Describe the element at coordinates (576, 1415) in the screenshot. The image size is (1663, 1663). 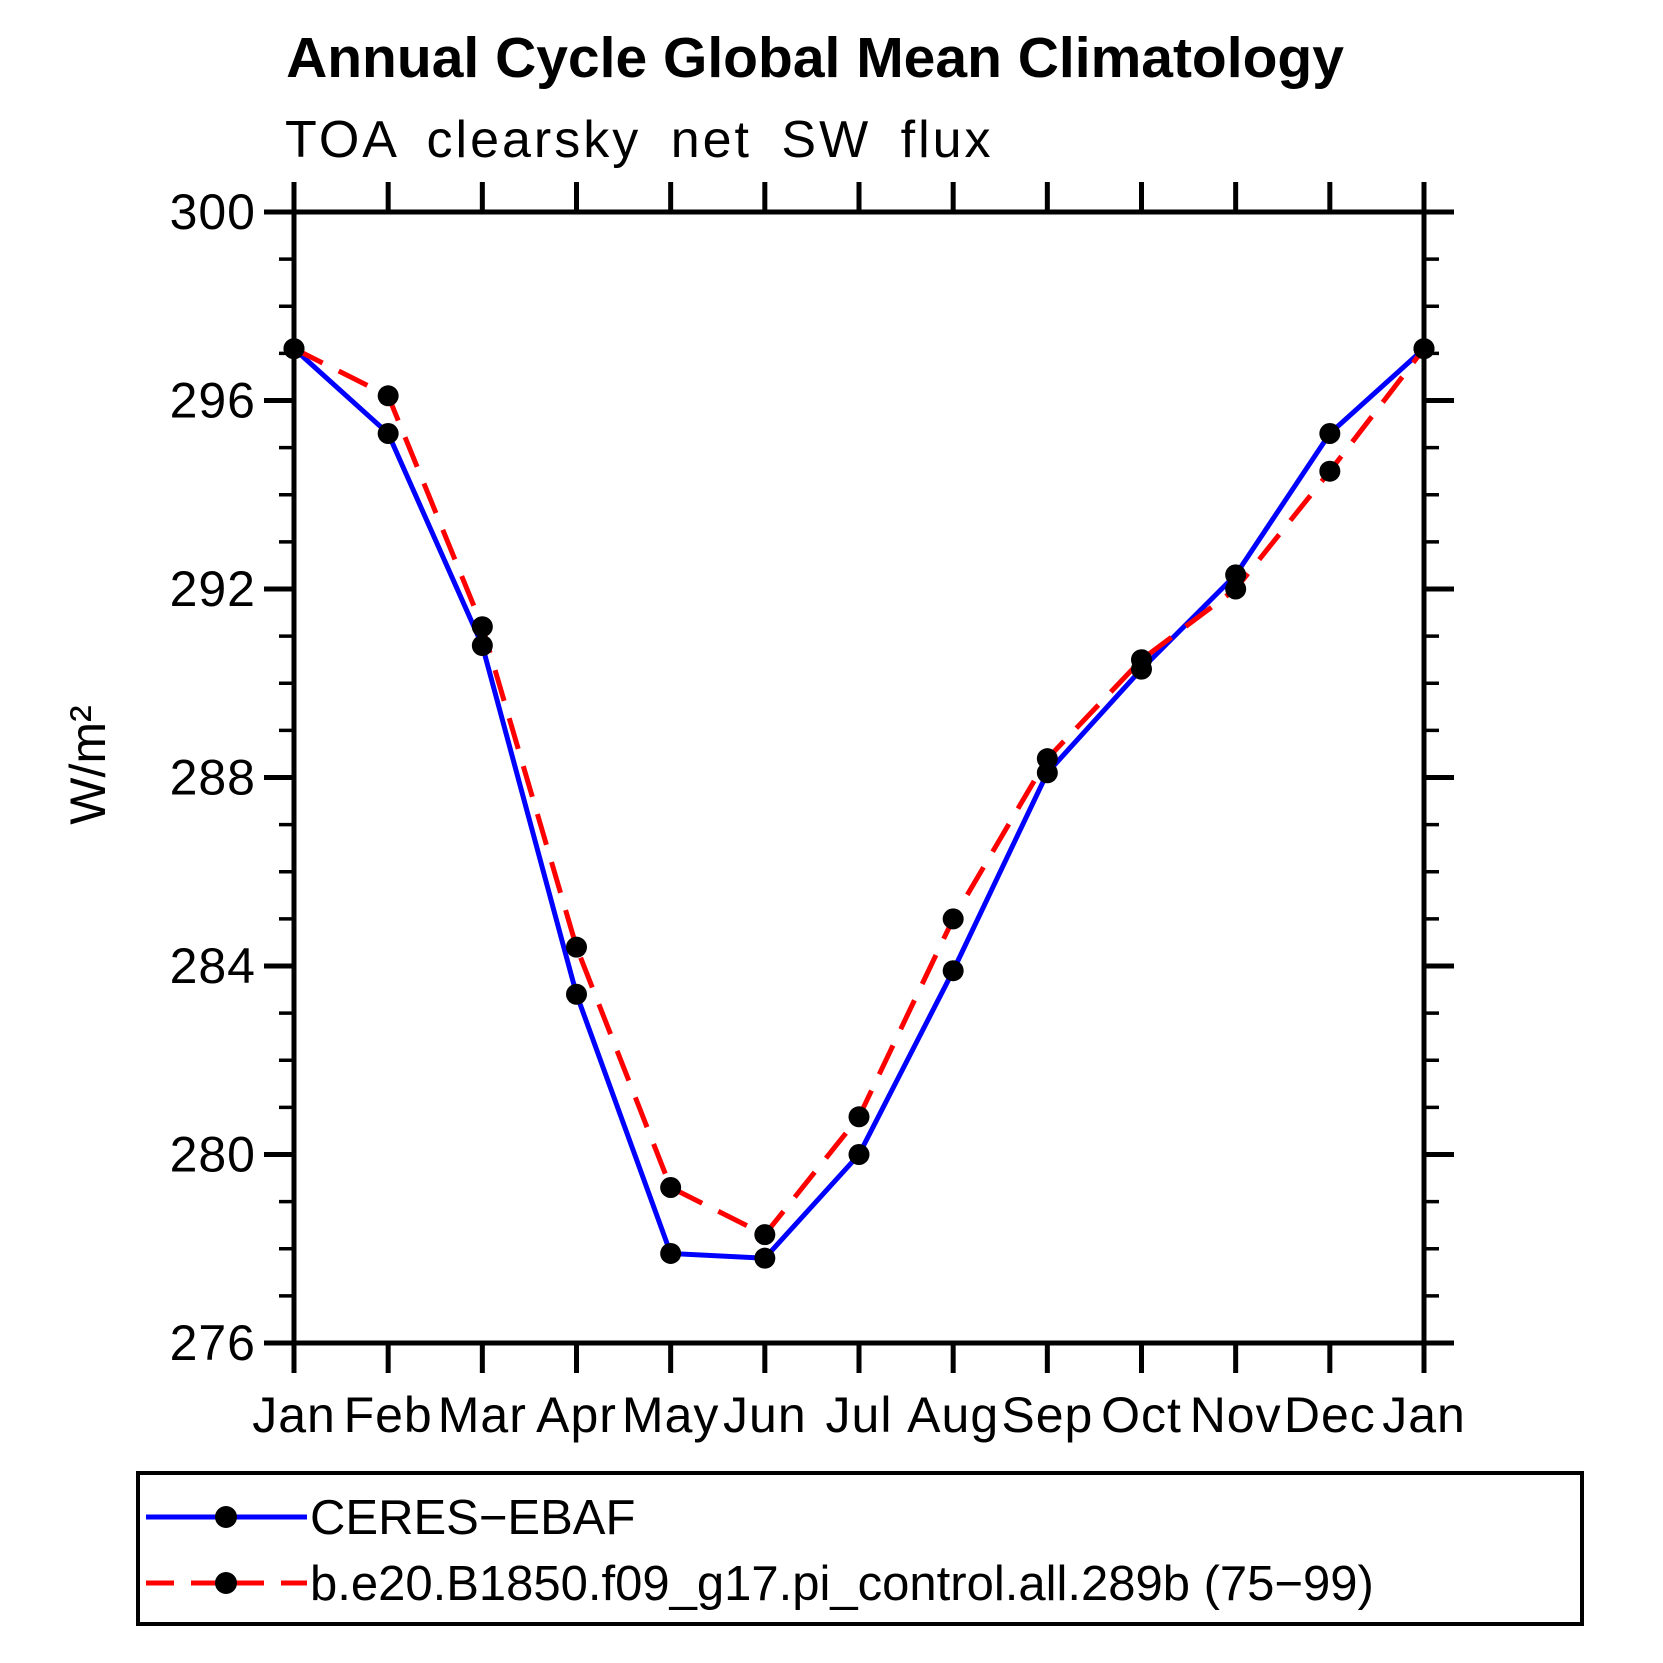
I see `x-tick-label: Apr` at that location.